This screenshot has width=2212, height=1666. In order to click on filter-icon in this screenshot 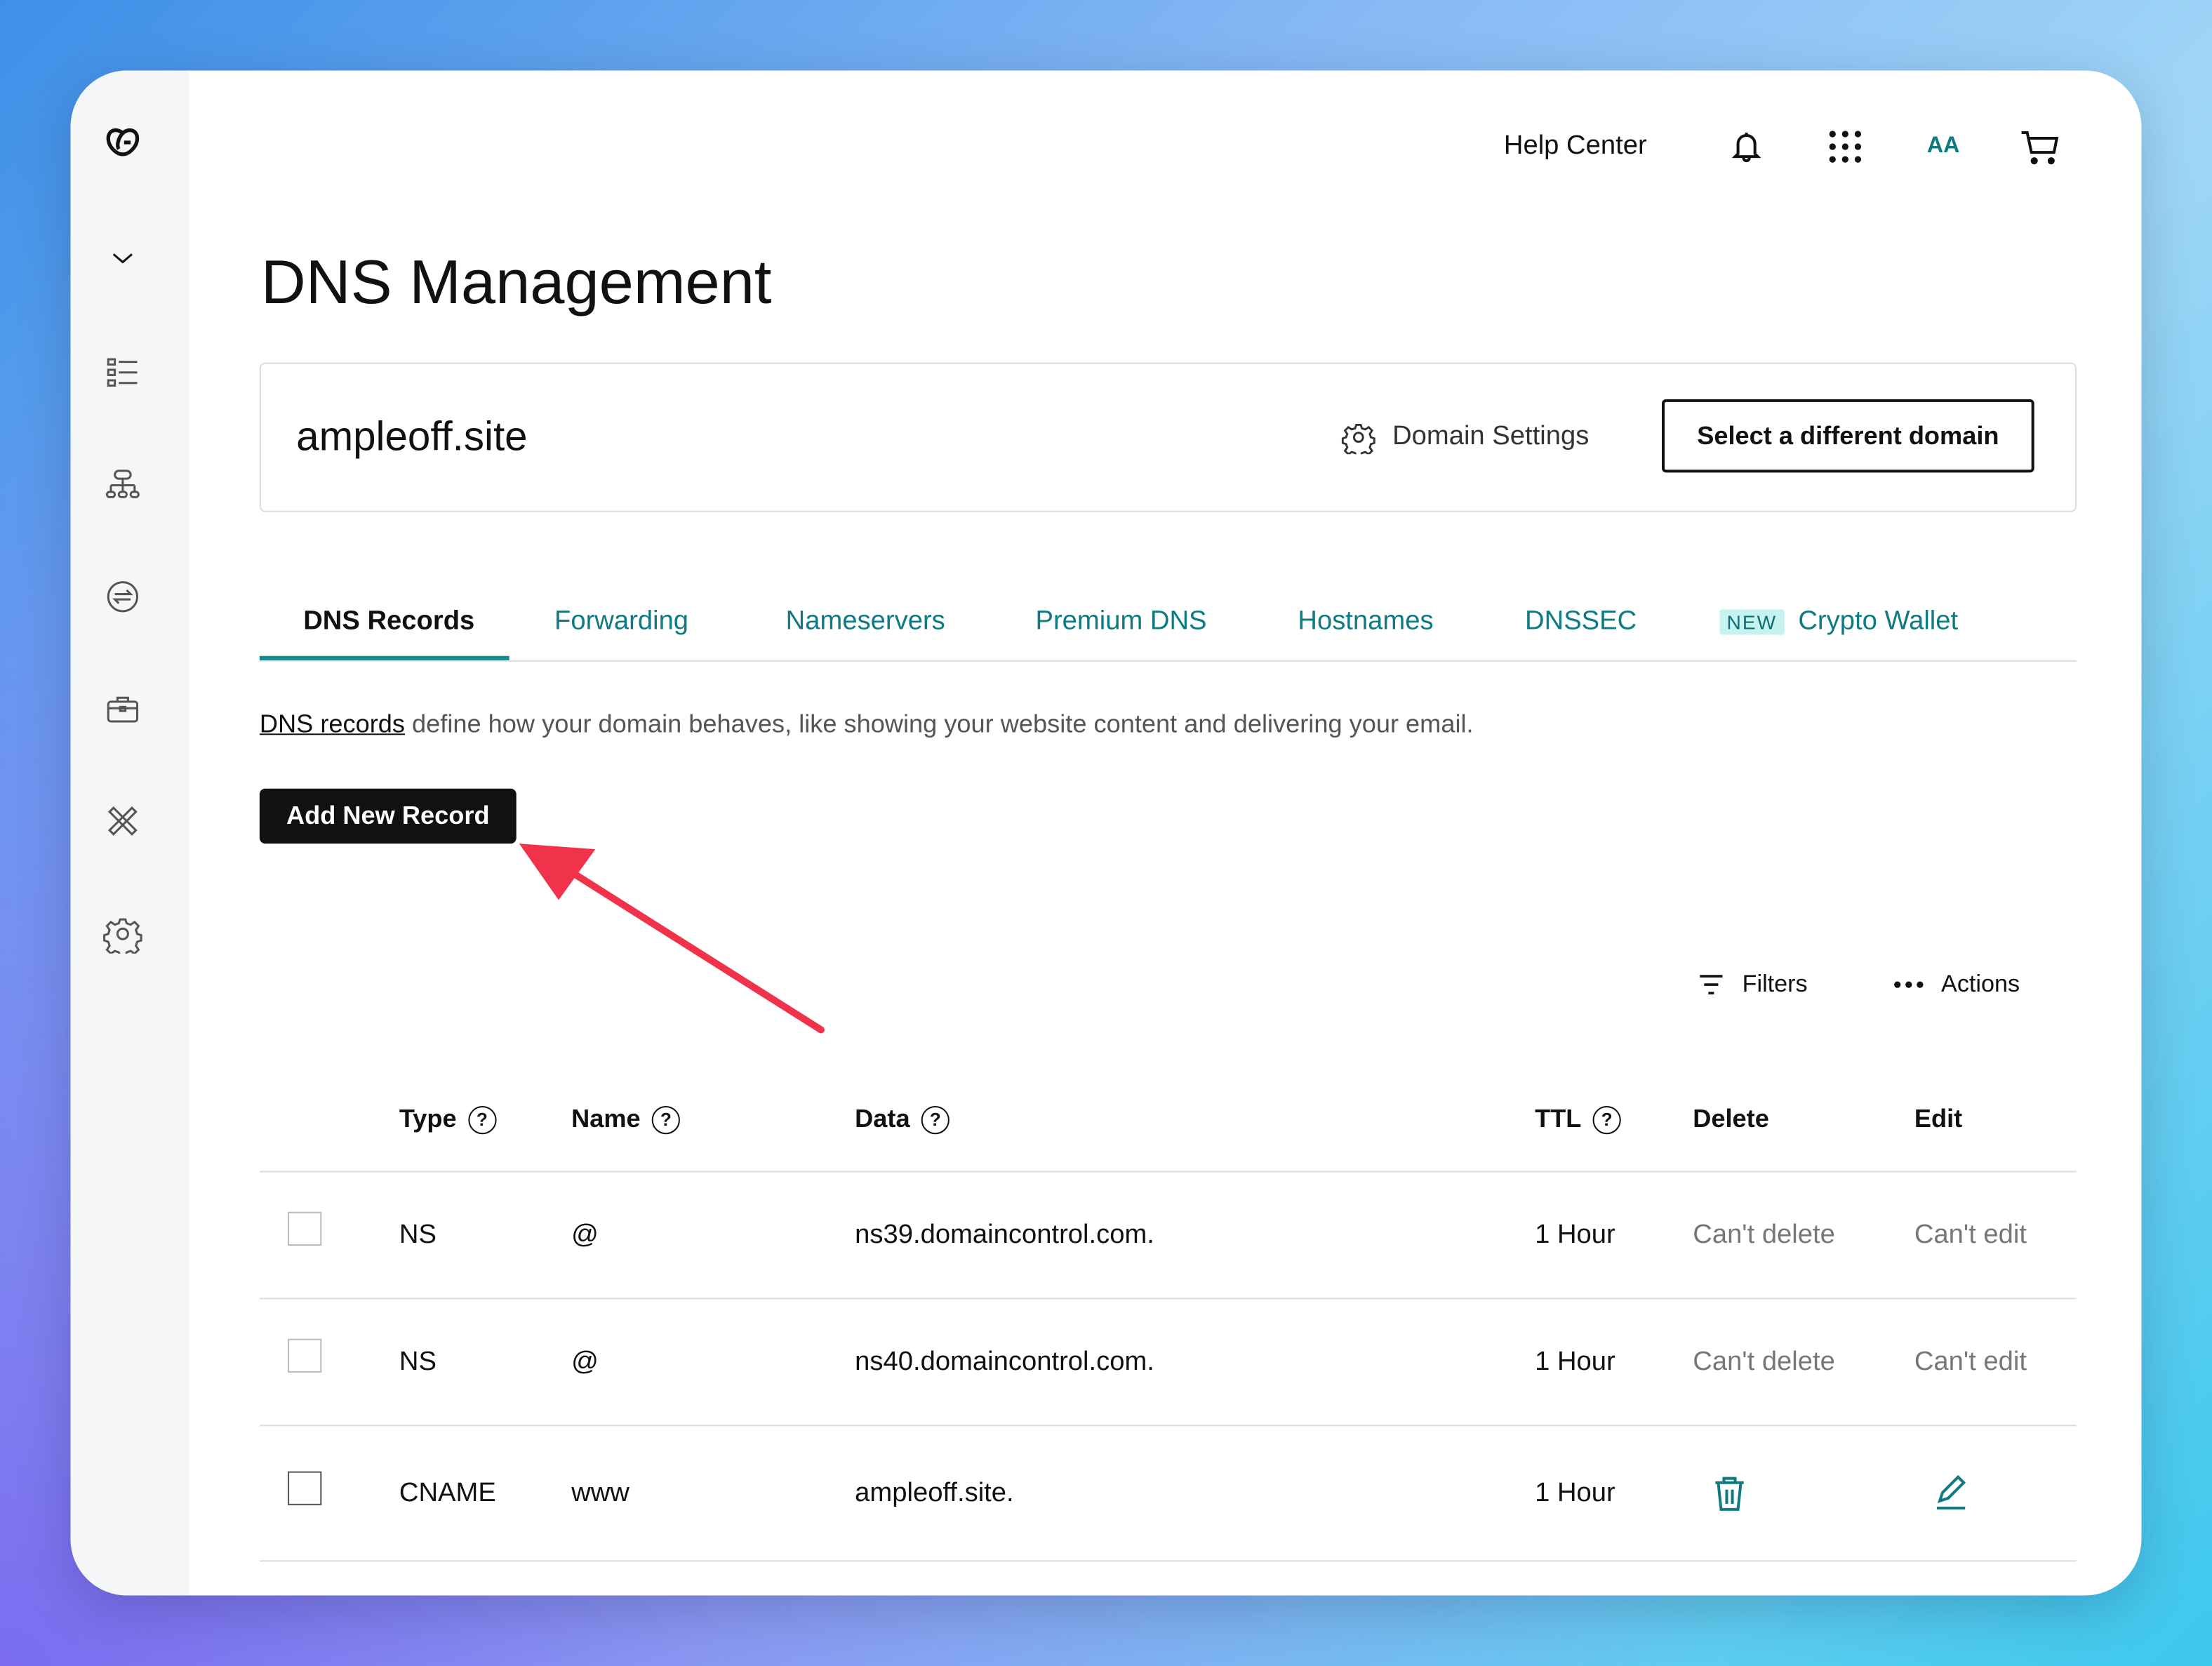, I will do `click(1711, 985)`.